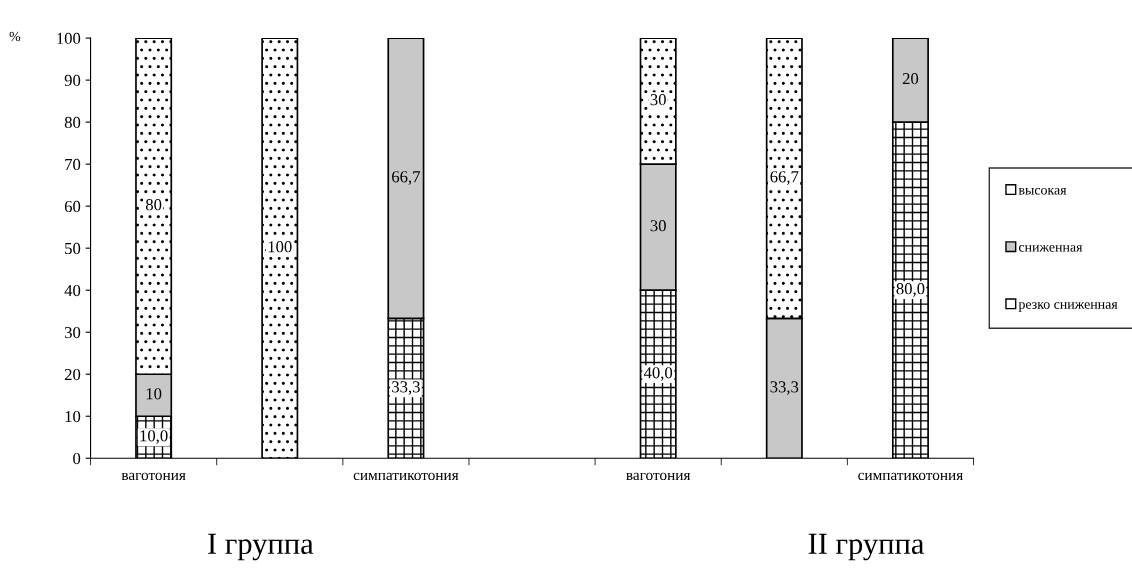 The height and width of the screenshot is (586, 1132). I want to click on data-label: 80,0, so click(910, 290).